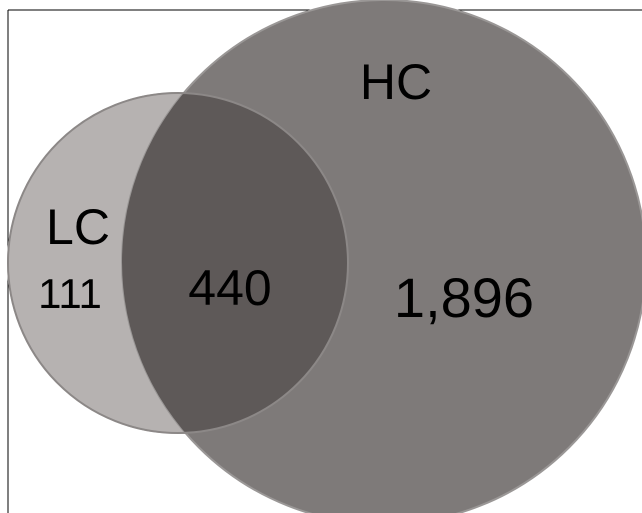 The width and height of the screenshot is (642, 513). Describe the element at coordinates (464, 297) in the screenshot. I see `hc-unique-count: 1,896` at that location.